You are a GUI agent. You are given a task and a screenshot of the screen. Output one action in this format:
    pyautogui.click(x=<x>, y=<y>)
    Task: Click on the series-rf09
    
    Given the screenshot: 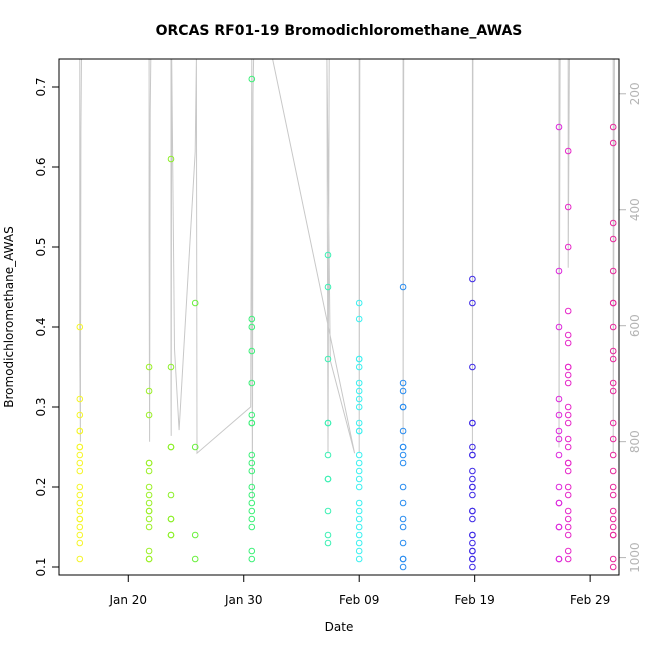 What is the action you would take?
    pyautogui.click(x=472, y=423)
    